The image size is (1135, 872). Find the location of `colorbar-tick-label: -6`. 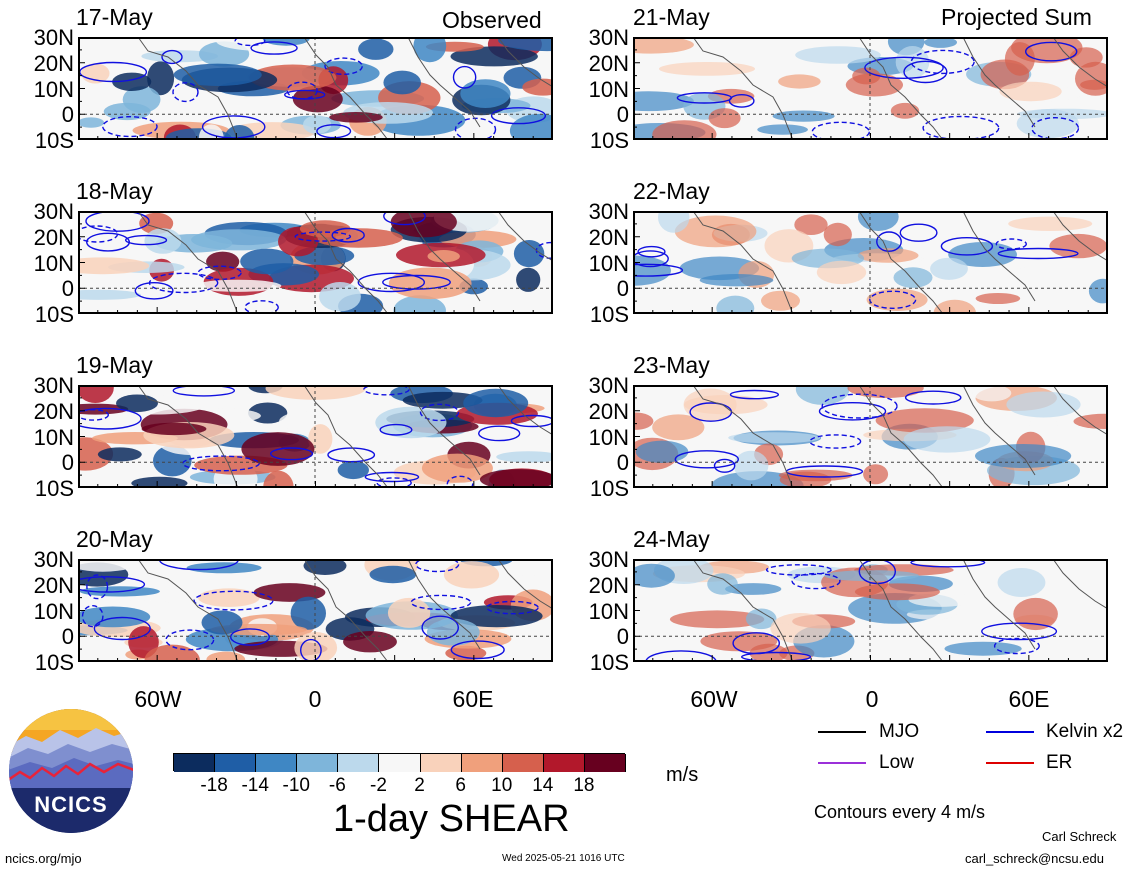

colorbar-tick-label: -6 is located at coordinates (337, 785).